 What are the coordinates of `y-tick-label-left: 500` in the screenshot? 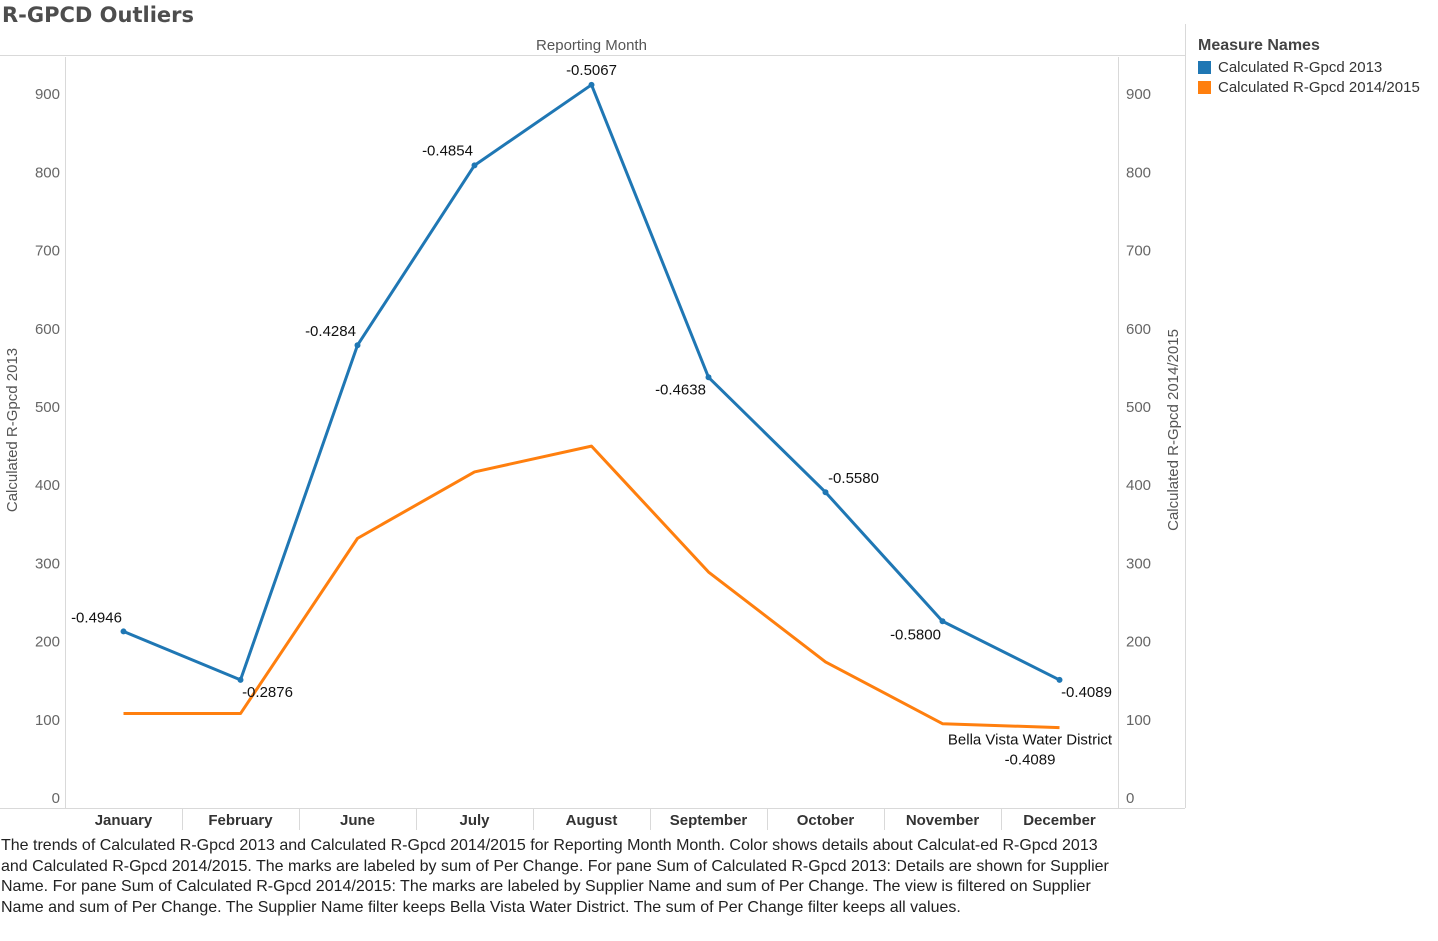 It's located at (47, 407).